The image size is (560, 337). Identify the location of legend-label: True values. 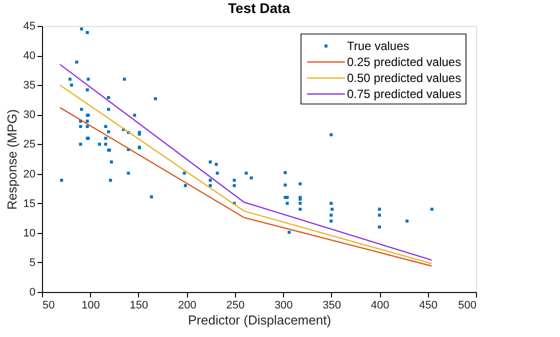
(378, 46).